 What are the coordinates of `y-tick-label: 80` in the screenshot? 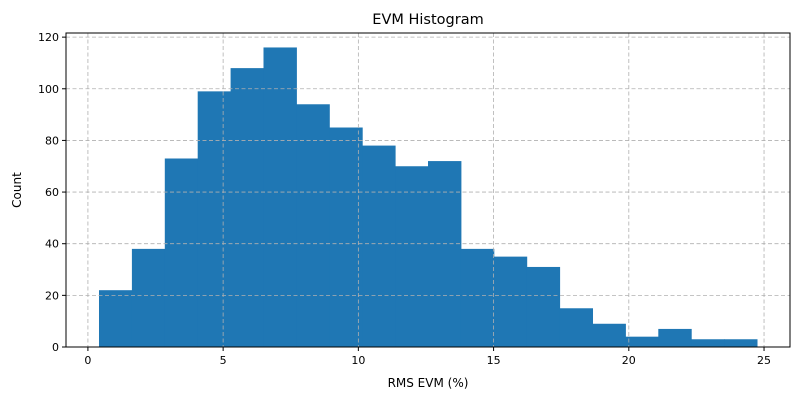 It's located at (52, 140).